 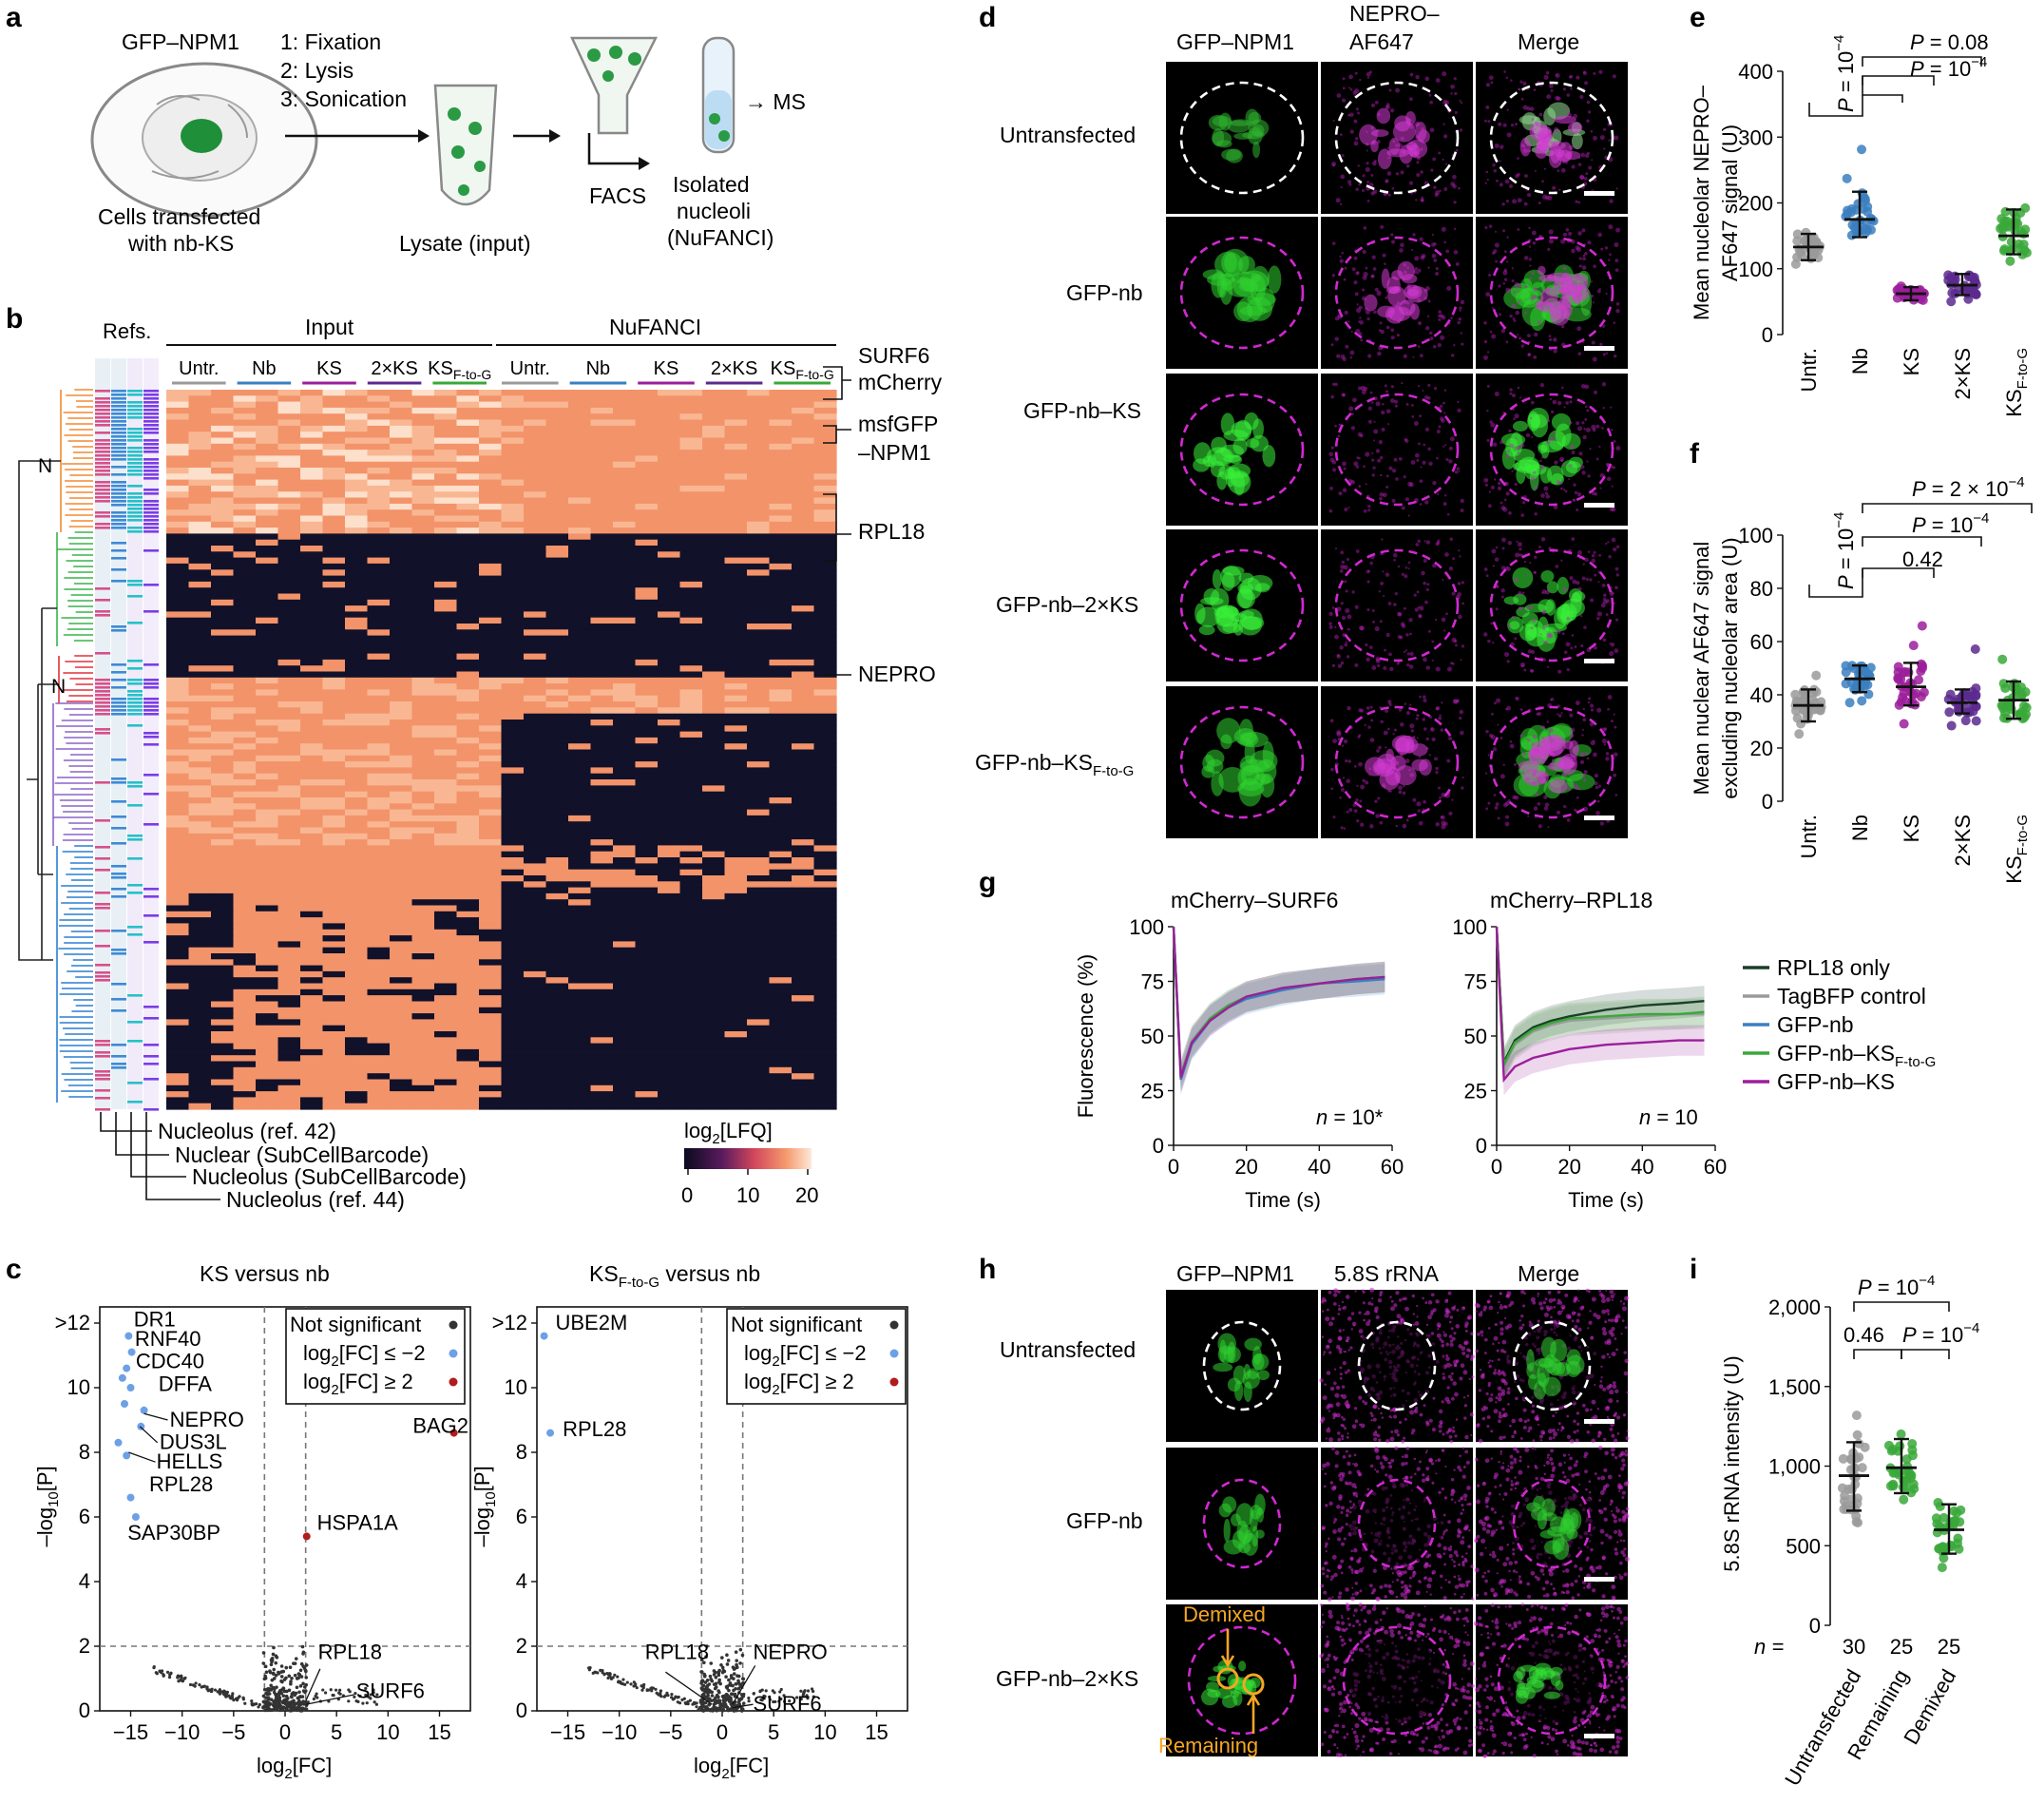 I want to click on ytick: 100, so click(x=1470, y=927).